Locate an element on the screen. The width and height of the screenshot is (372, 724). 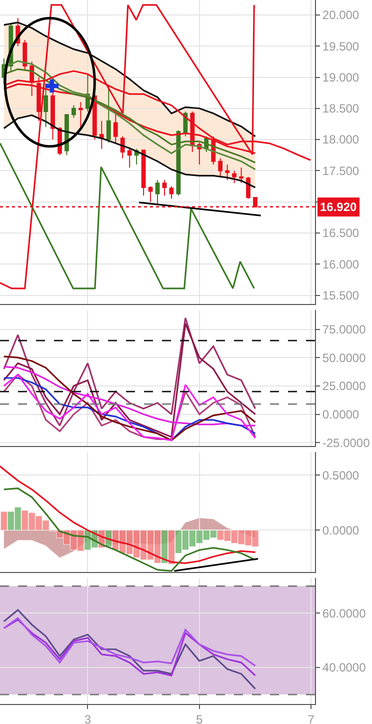
y-tick-label: 25.0000 is located at coordinates (344, 386).